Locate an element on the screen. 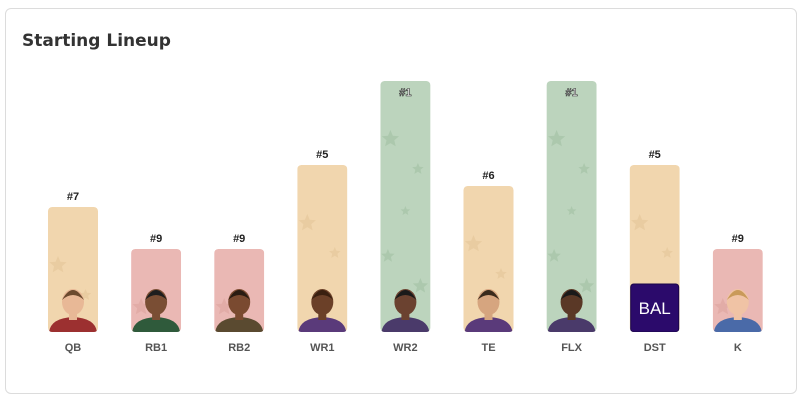  position-label: RB1 is located at coordinates (156, 348).